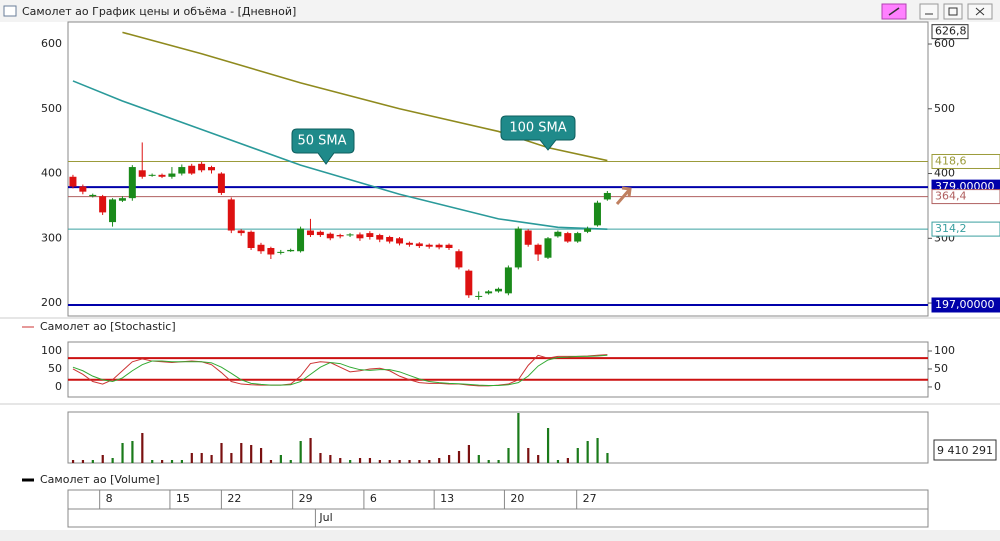 The width and height of the screenshot is (1000, 541). Describe the element at coordinates (980, 11) in the screenshot. I see `close-icon` at that location.